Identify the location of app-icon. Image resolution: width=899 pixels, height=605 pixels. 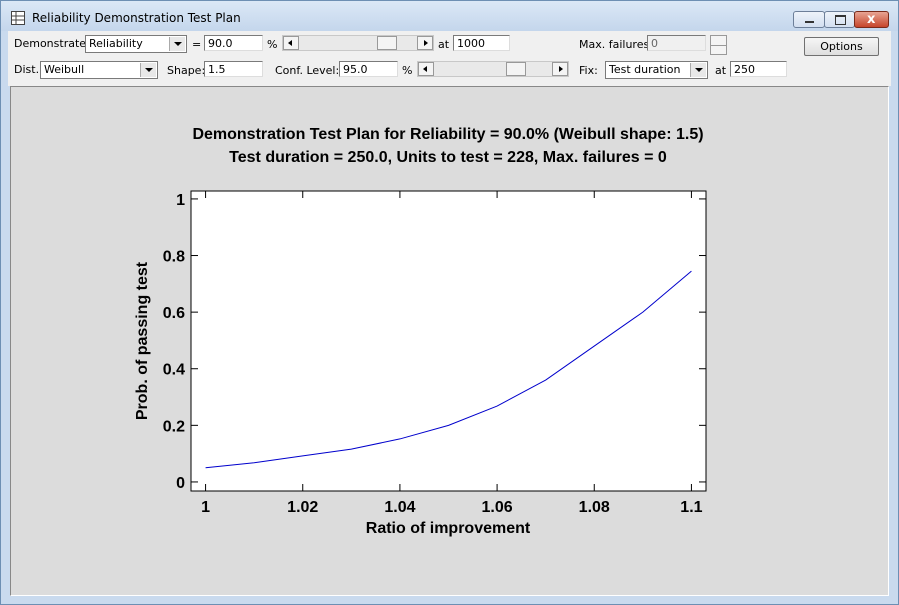
(18, 18).